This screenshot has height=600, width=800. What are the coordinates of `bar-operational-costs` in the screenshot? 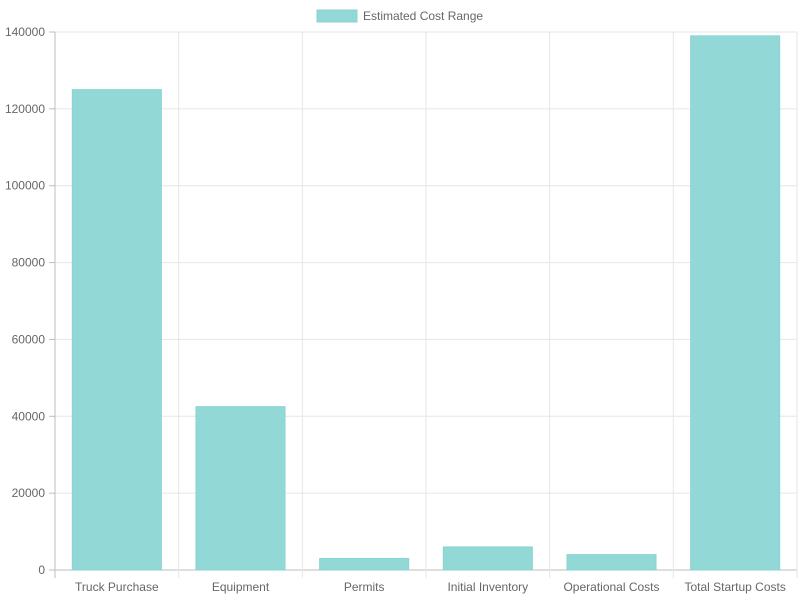 It's located at (611, 562).